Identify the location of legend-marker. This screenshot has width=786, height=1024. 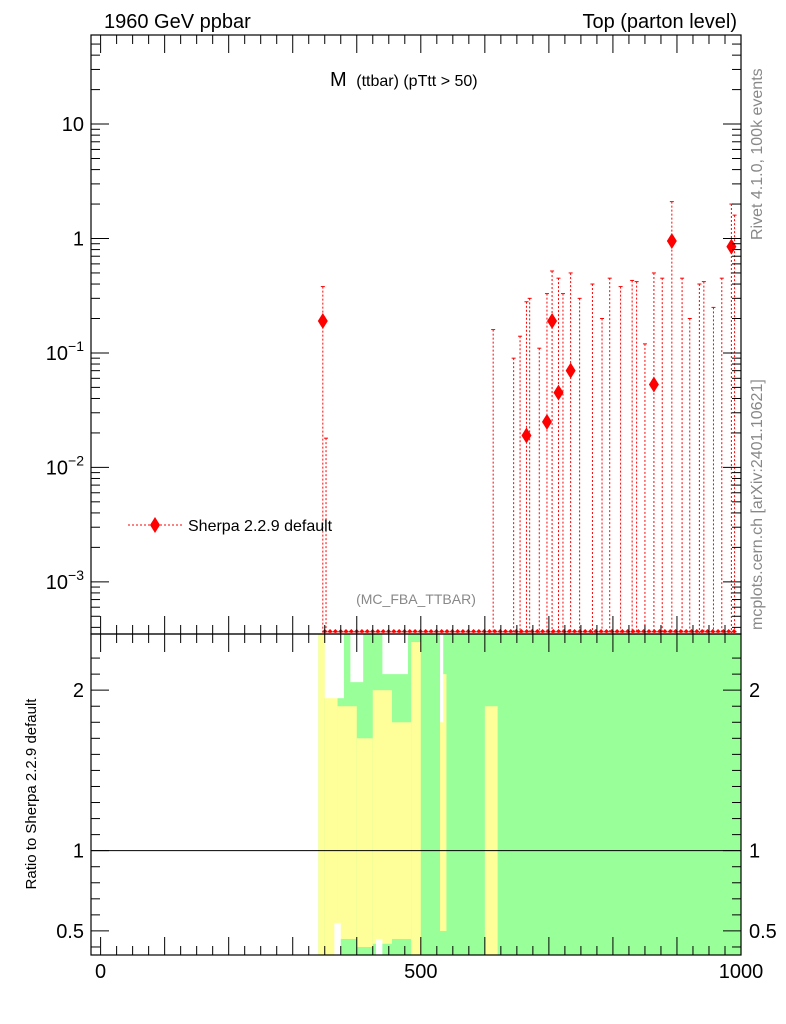
(155, 525).